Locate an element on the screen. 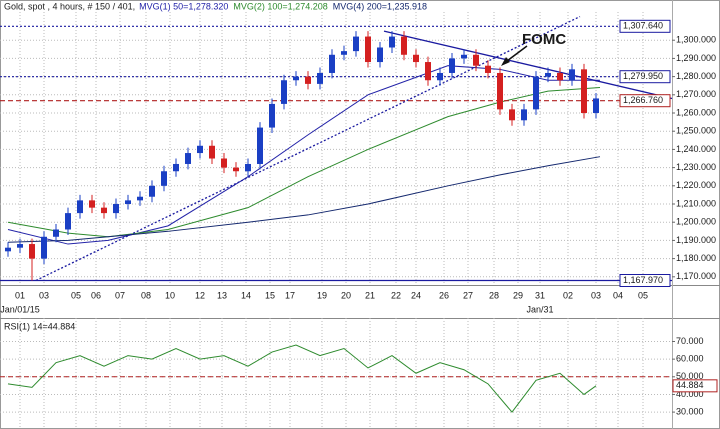  price-level-label: 1,266.760 is located at coordinates (643, 100).